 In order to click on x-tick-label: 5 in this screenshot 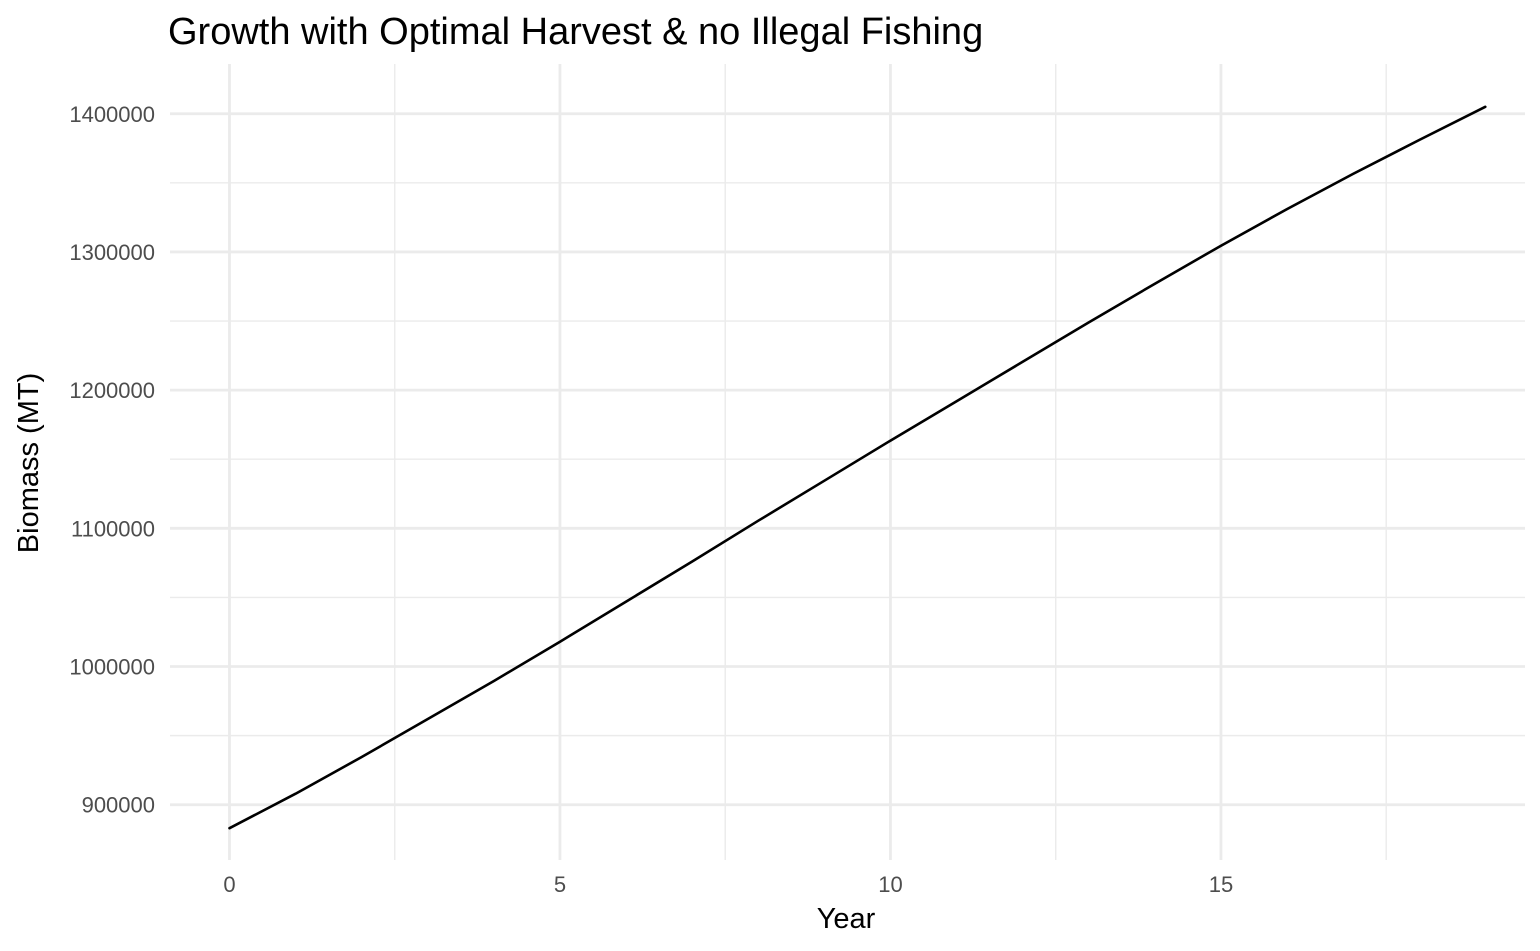, I will do `click(560, 884)`.